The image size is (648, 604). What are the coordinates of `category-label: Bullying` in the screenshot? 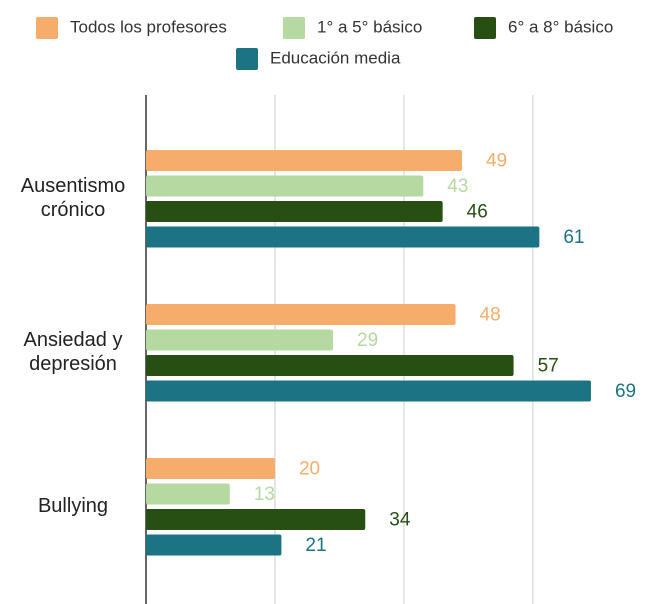 It's located at (73, 506).